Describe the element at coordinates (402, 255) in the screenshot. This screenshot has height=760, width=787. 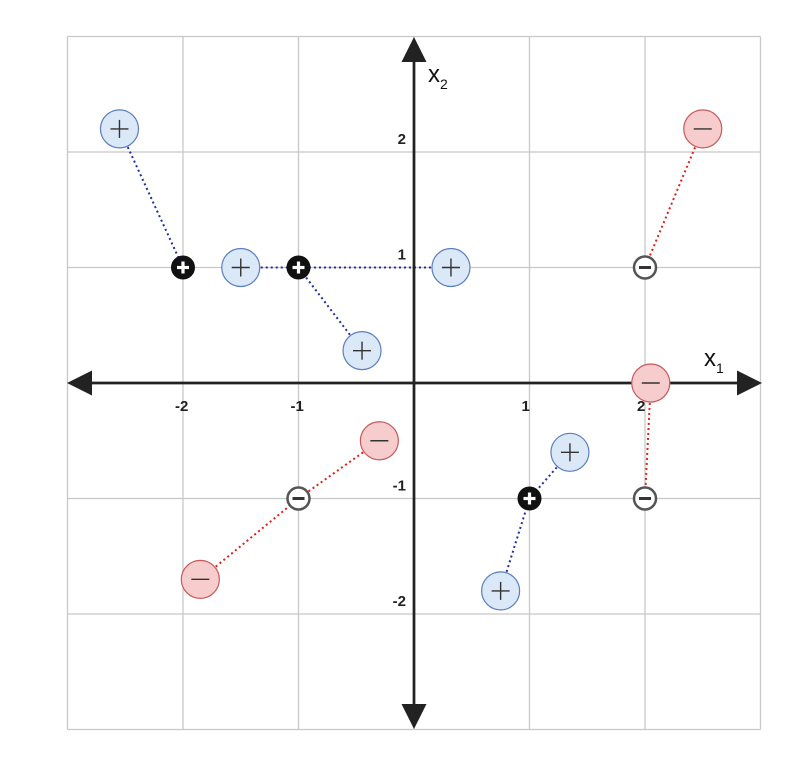
I see `y-tick-label: 1` at that location.